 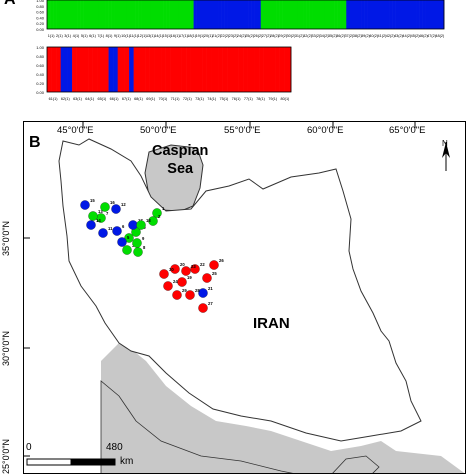 I want to click on site-label-22: 22, so click(x=202, y=264).